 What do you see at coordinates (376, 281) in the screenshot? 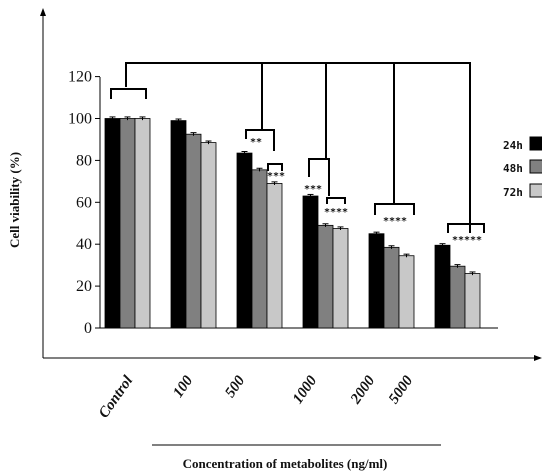
I see `bar-24h-2000` at bounding box center [376, 281].